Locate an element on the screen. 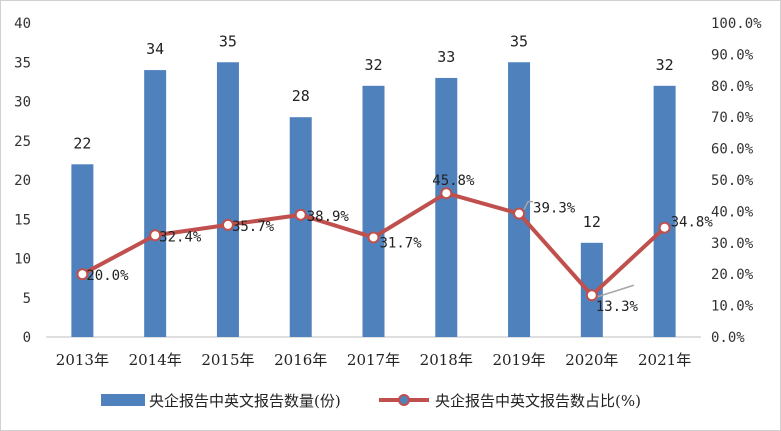 The width and height of the screenshot is (781, 431). left-tick-label: 30 is located at coordinates (22, 103).